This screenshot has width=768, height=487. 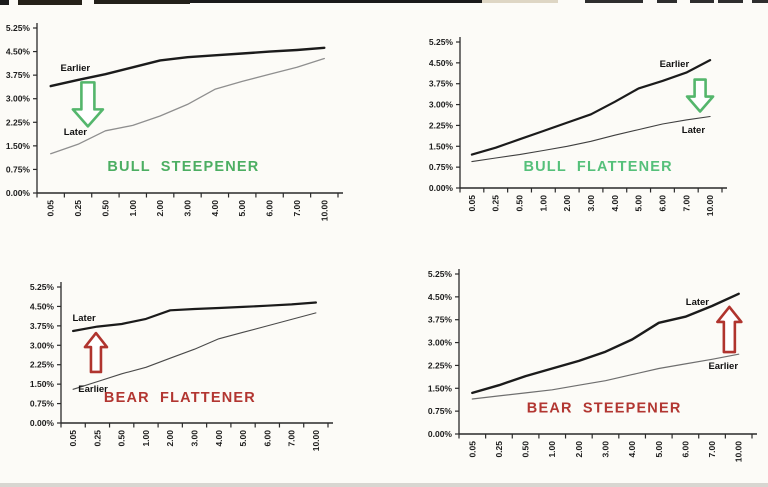 What do you see at coordinates (597, 167) in the screenshot?
I see `chart-title: BULL FLATTENER` at bounding box center [597, 167].